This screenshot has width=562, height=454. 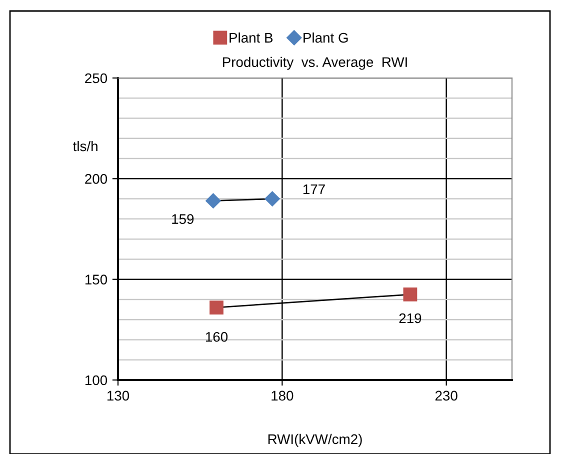 I want to click on y-tick-label: 100, so click(x=96, y=380).